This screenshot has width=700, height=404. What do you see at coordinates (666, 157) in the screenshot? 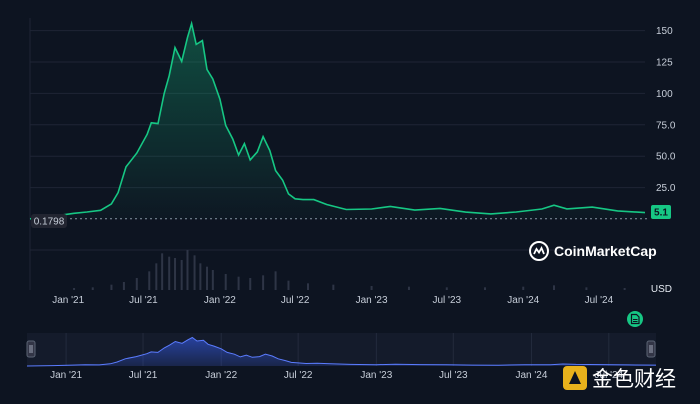
I see `y-tick-label: 50.0` at bounding box center [666, 157].